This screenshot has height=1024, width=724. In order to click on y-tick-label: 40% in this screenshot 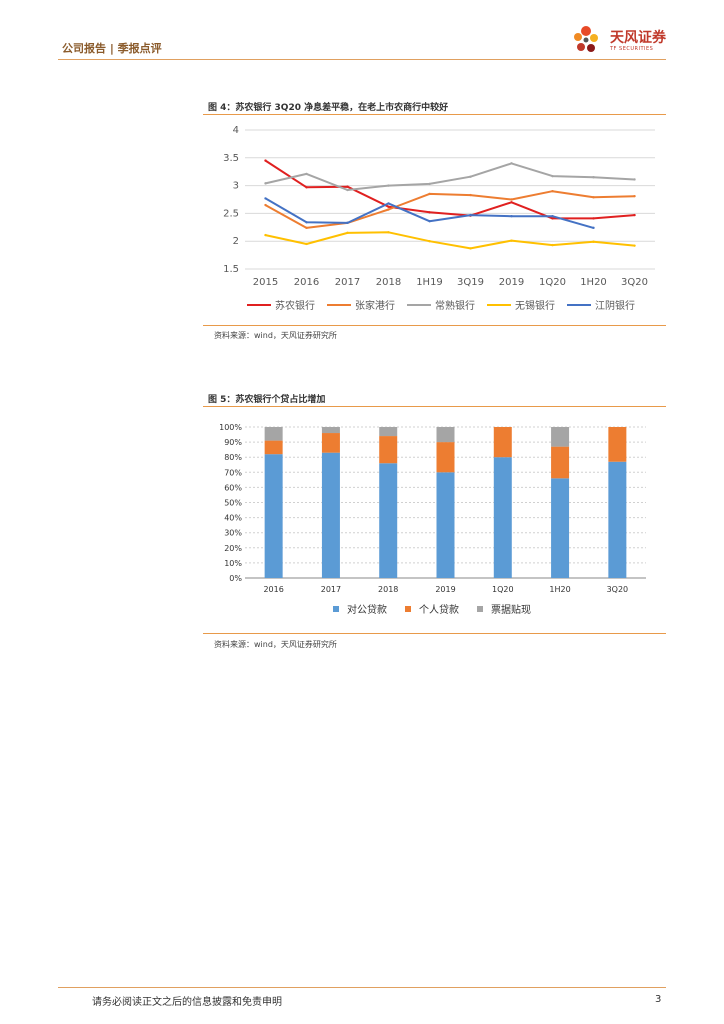, I will do `click(233, 518)`.